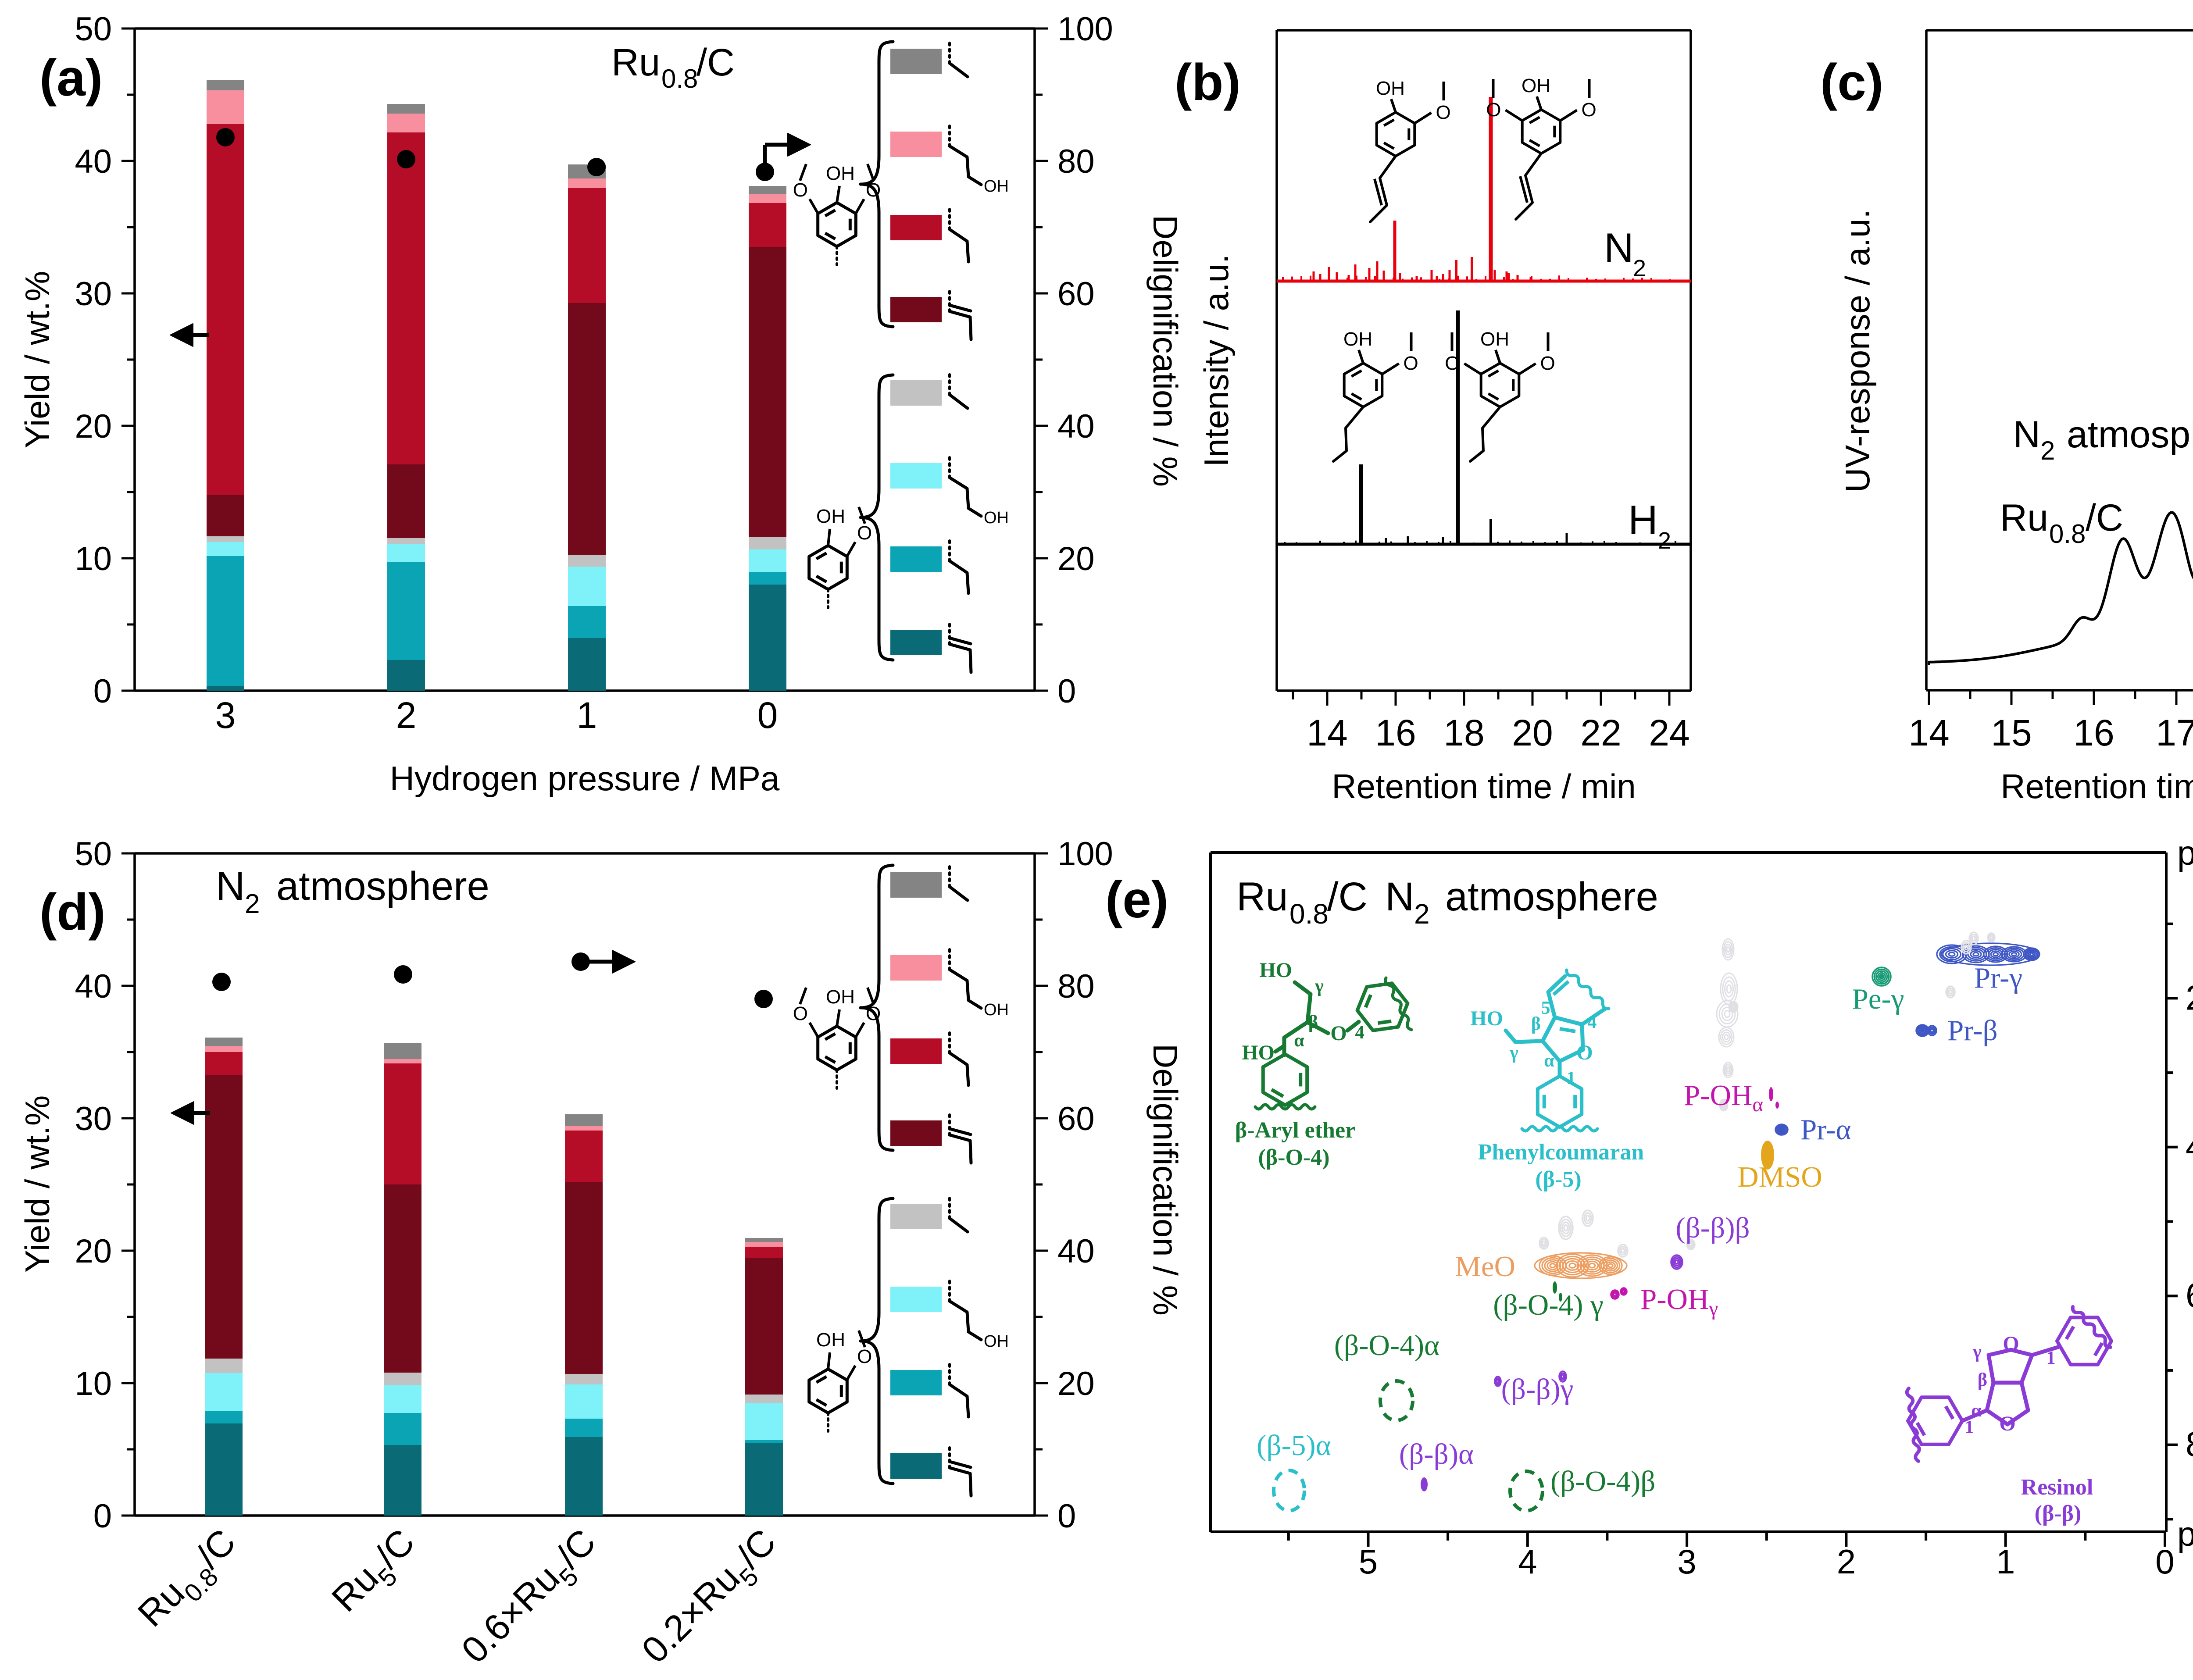 This screenshot has height=1680, width=2193. Describe the element at coordinates (2189, 1445) in the screenshot. I see `svg-text: 80` at that location.